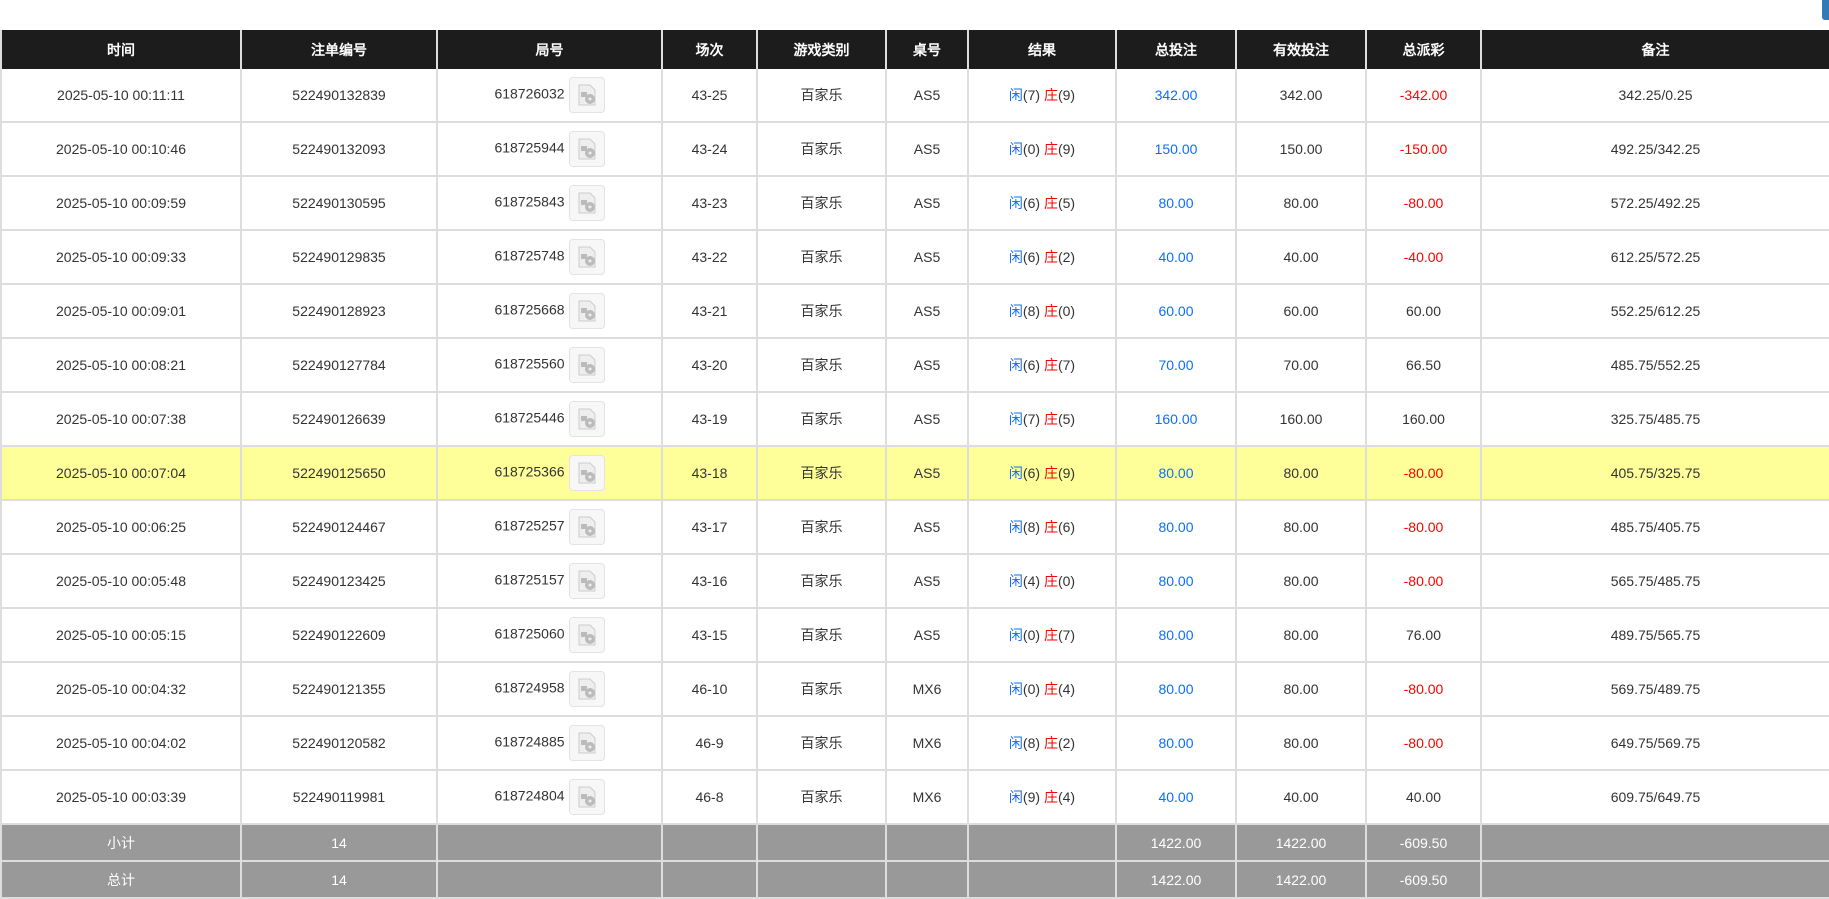 This screenshot has height=899, width=1829. Describe the element at coordinates (709, 49) in the screenshot. I see `column-header-shoe: 场次` at that location.